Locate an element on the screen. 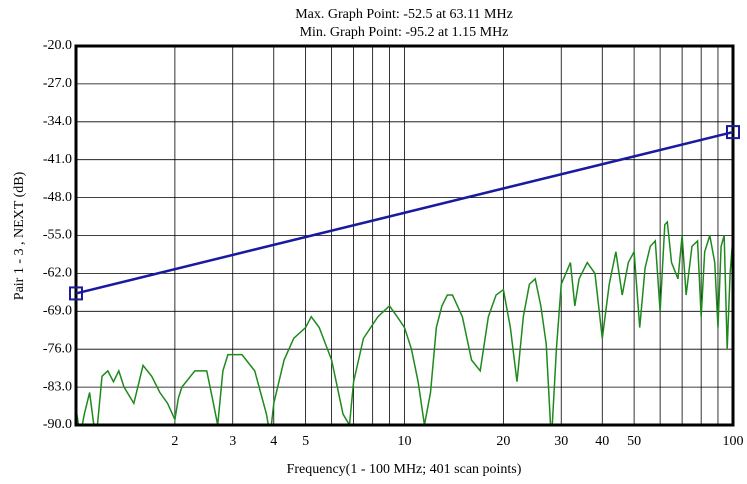 This screenshot has width=747, height=484. chart-subtitle: Min. Graph Point: -95.2 at 1.15 MHz is located at coordinates (404, 32).